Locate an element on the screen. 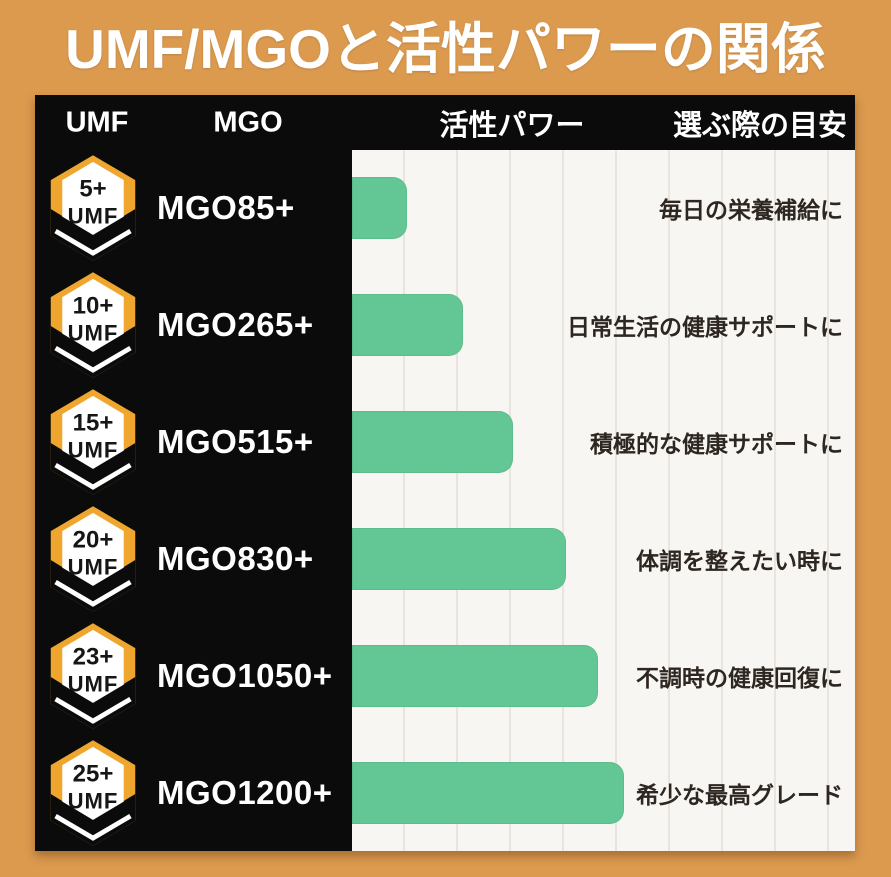  table-header-row: UMF MGO 活性パワー 選ぶ際の目安 is located at coordinates (445, 122).